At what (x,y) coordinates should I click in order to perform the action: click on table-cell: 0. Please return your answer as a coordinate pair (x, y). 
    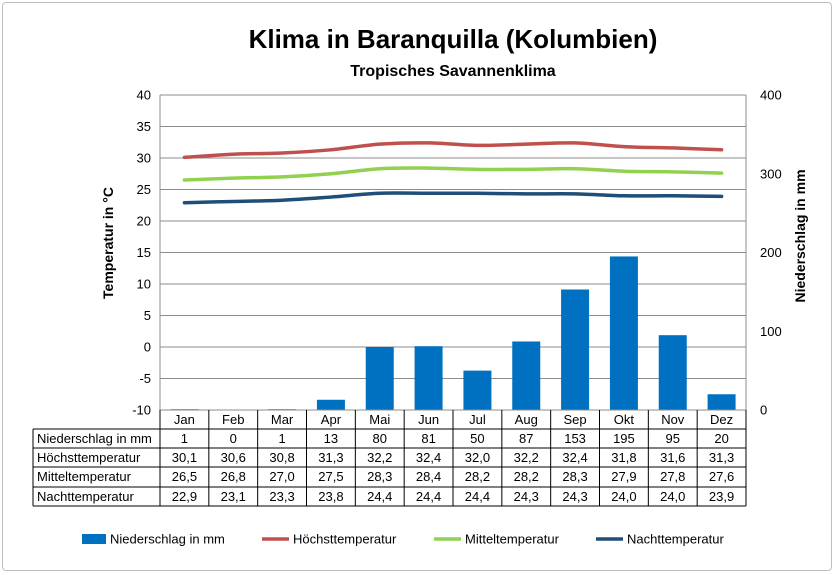
    Looking at the image, I should click on (233, 438).